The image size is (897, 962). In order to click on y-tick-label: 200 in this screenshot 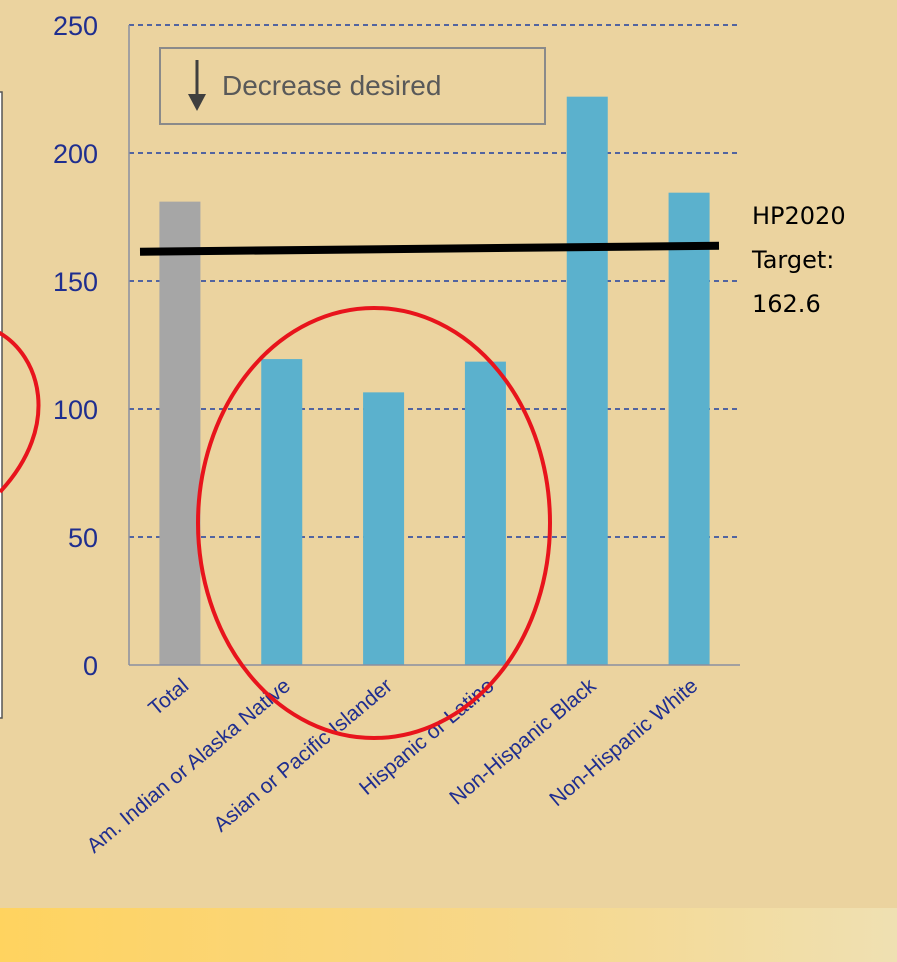, I will do `click(75, 154)`.